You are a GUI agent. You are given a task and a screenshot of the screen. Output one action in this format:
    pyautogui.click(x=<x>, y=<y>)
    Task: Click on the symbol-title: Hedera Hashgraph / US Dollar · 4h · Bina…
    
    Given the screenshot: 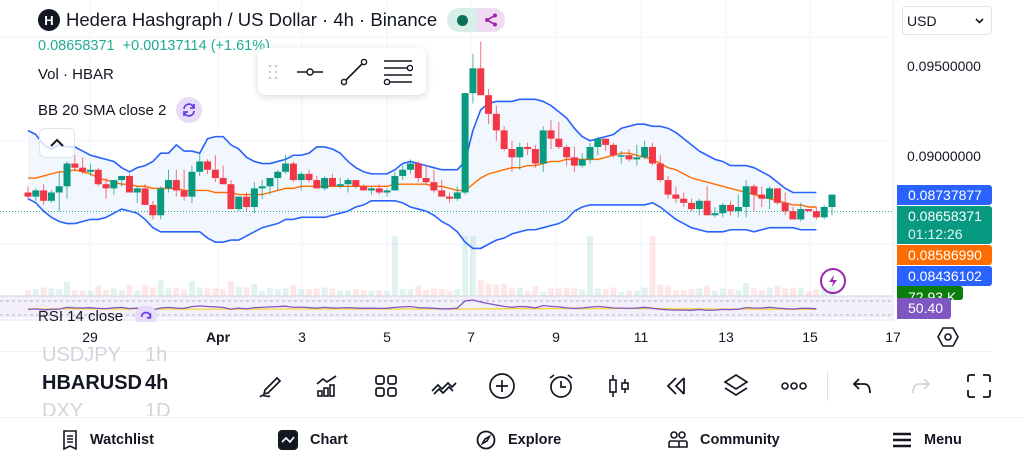 What is the action you would take?
    pyautogui.click(x=252, y=19)
    